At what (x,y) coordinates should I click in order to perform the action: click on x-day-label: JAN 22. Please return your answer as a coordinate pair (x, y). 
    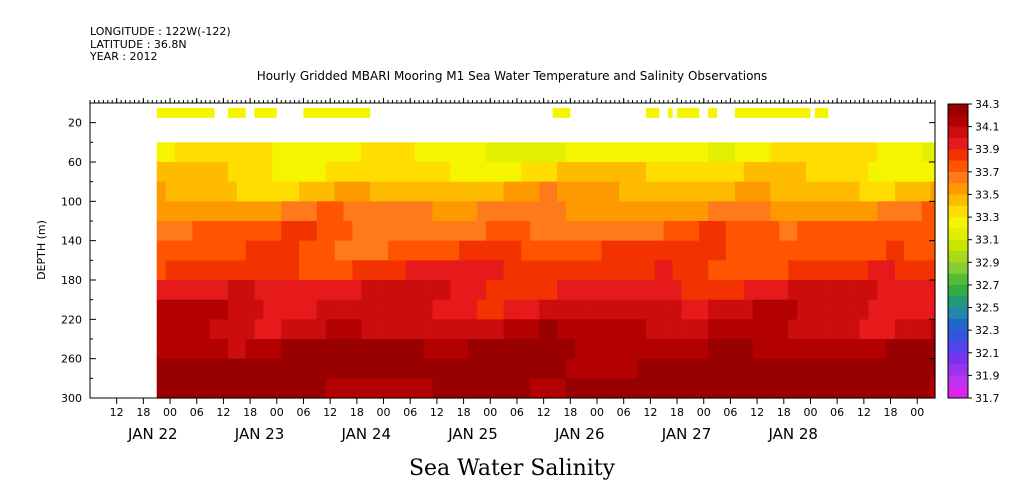
    Looking at the image, I should click on (152, 434).